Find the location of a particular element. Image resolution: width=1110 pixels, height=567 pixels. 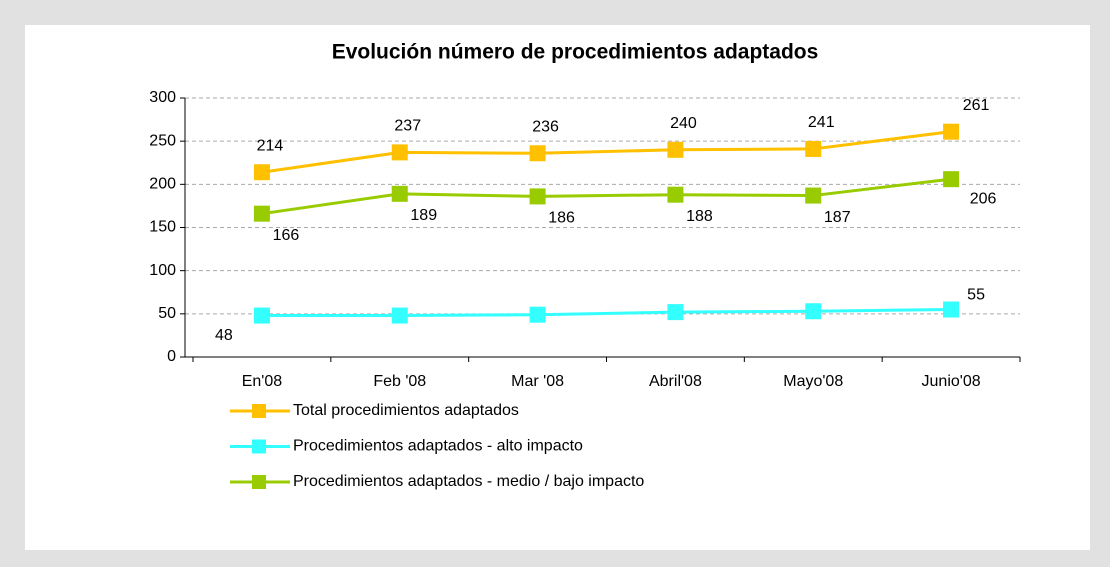

y-tick-label: 100 is located at coordinates (162, 270).